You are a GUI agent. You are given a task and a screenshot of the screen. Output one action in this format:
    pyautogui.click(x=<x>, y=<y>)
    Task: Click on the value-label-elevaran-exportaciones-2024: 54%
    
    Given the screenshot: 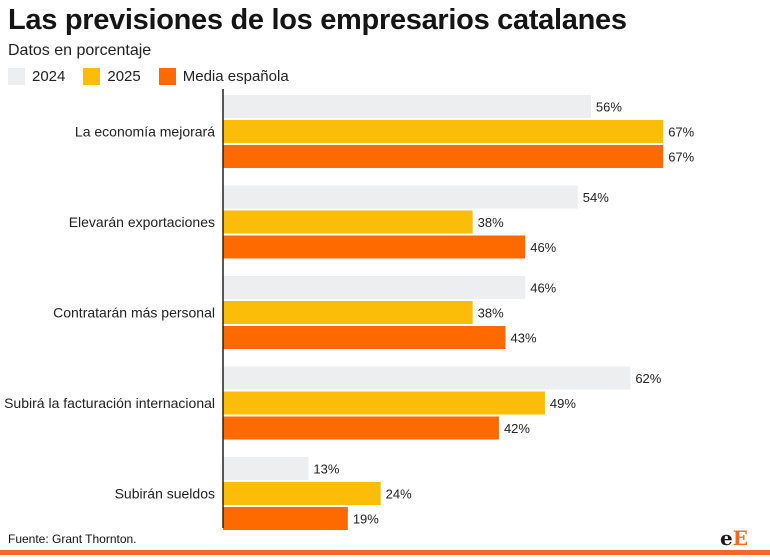 What is the action you would take?
    pyautogui.click(x=596, y=197)
    